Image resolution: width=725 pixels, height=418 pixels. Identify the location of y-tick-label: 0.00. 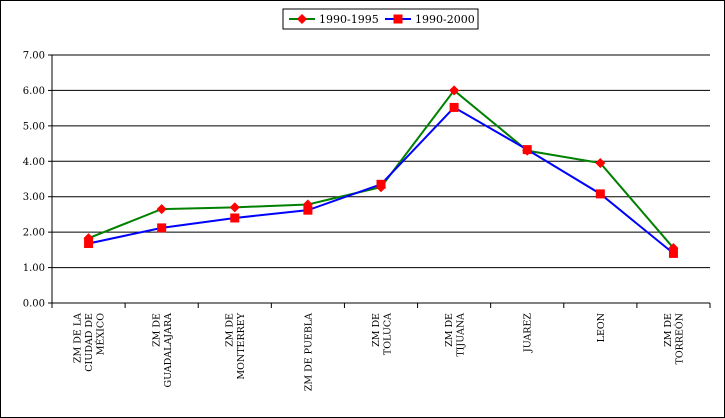
(34, 304).